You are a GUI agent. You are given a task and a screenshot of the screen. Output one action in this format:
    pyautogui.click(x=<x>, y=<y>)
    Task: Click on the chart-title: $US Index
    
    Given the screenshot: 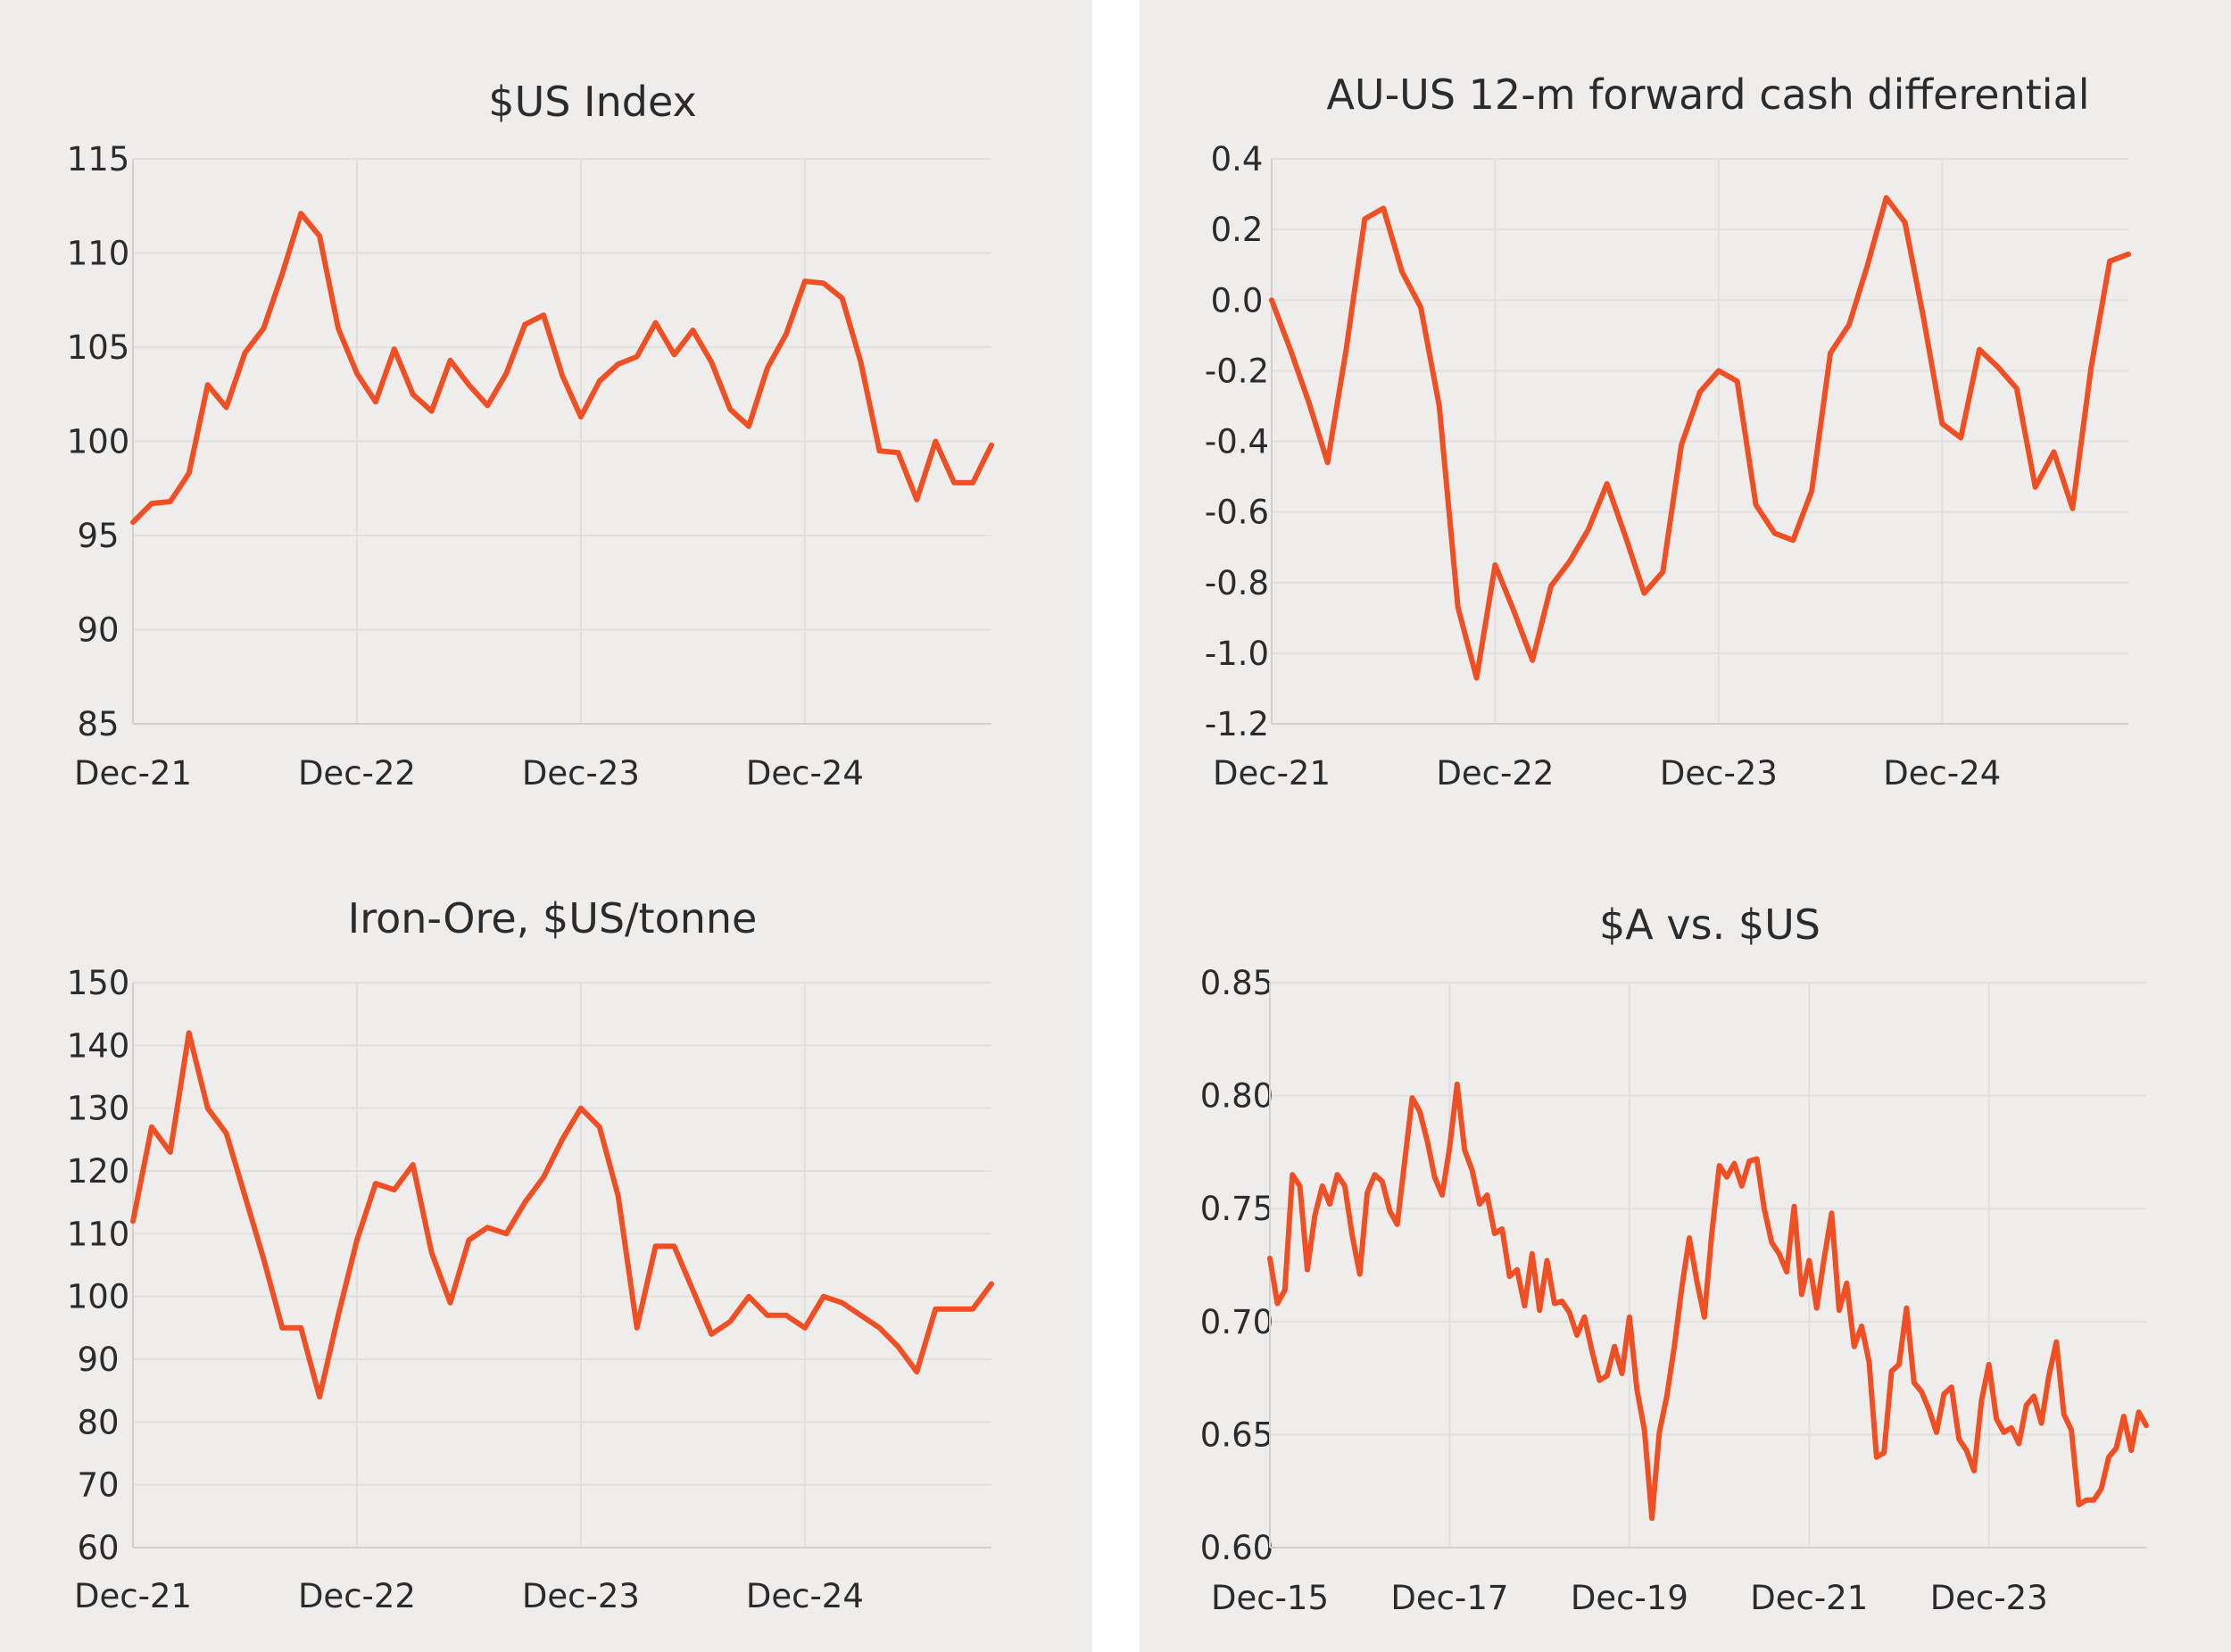 What is the action you would take?
    pyautogui.click(x=592, y=102)
    